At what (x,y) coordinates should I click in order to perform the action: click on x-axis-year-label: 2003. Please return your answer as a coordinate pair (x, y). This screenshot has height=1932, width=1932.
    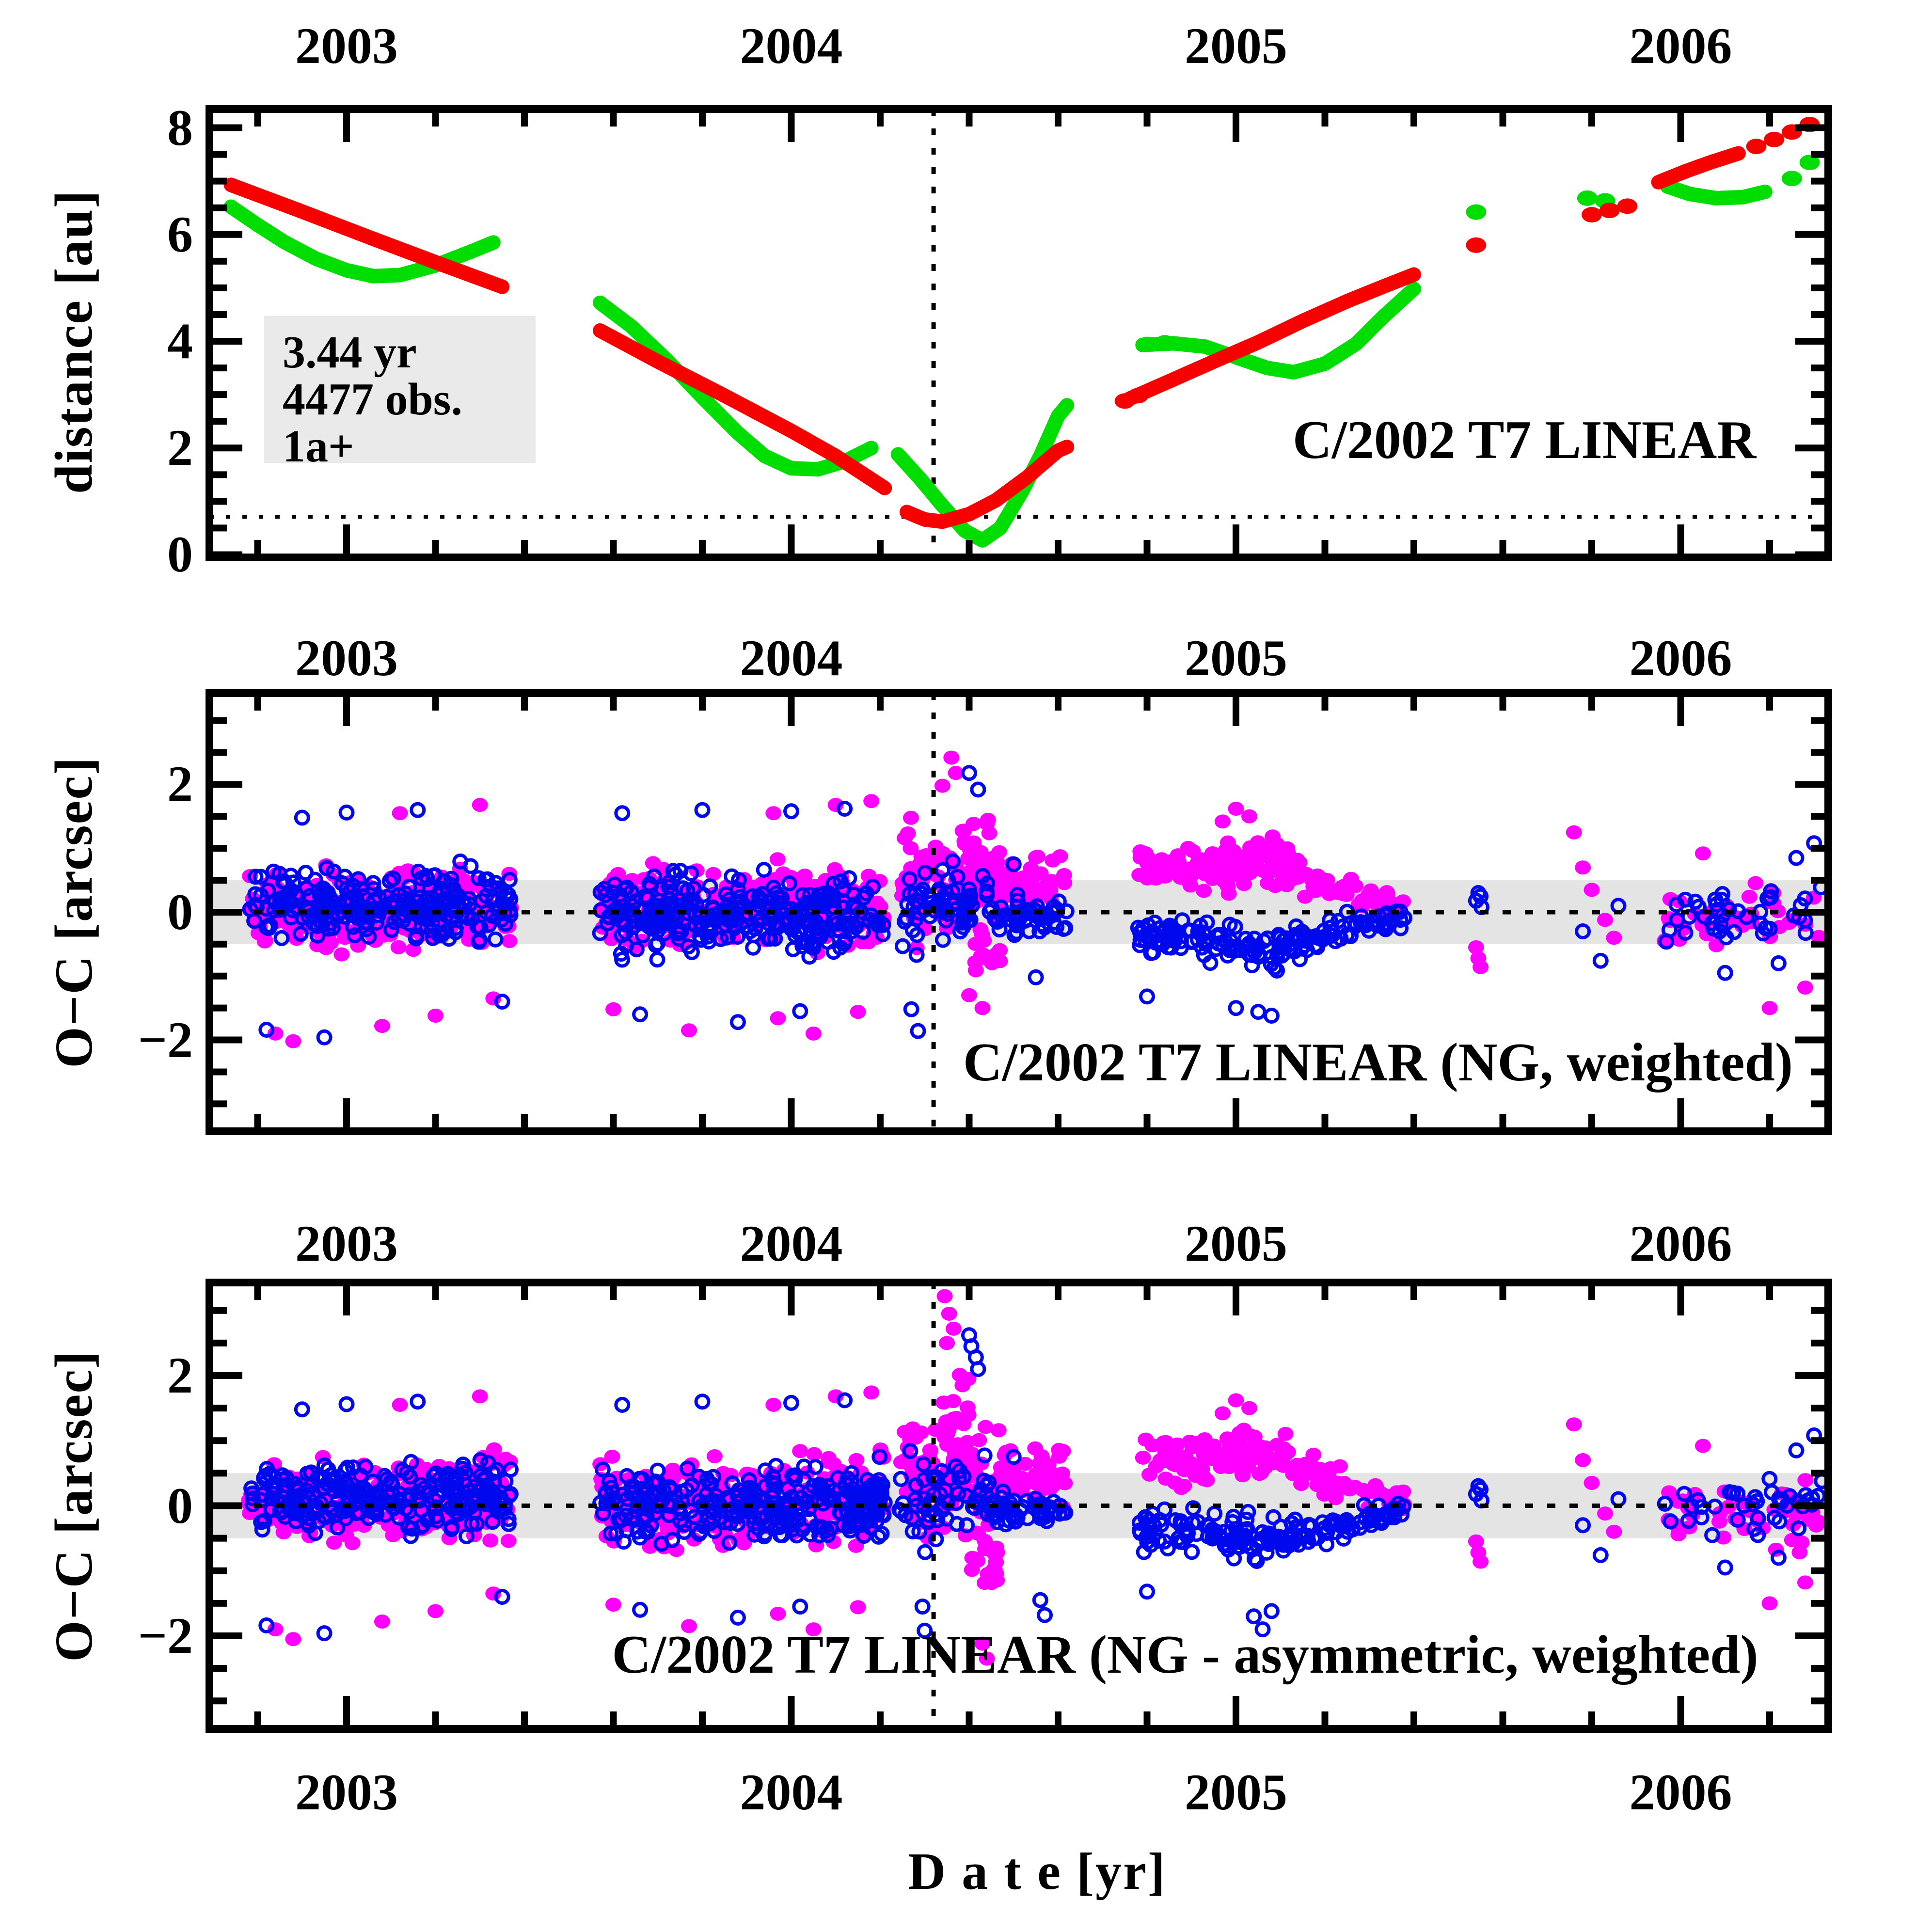
    Looking at the image, I should click on (347, 46).